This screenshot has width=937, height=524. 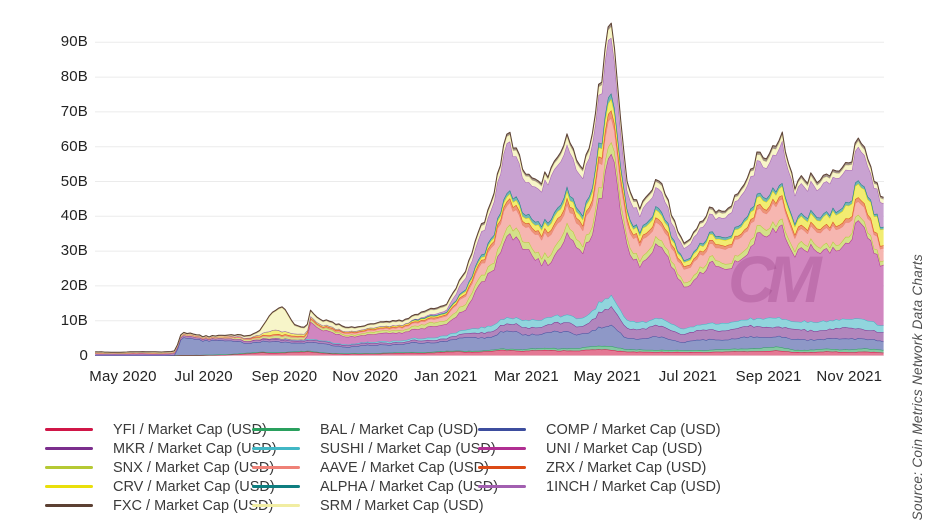 I want to click on y-tick-label: 60B, so click(x=74, y=146).